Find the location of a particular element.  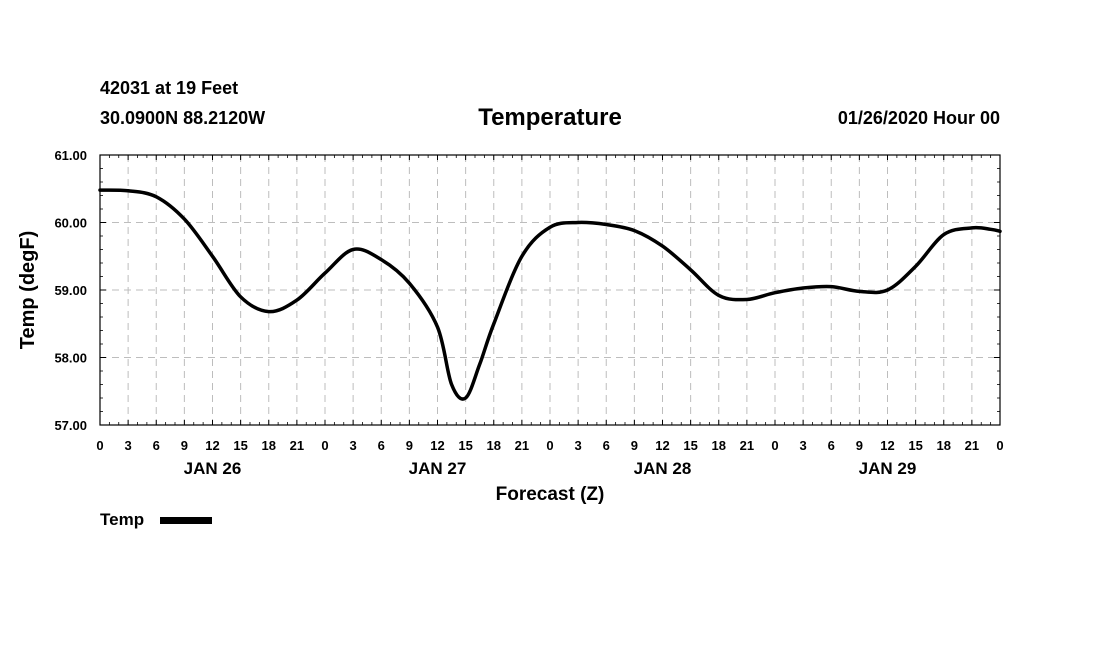

run-time-label: 01/26/2020 Hour 00 is located at coordinates (919, 118).